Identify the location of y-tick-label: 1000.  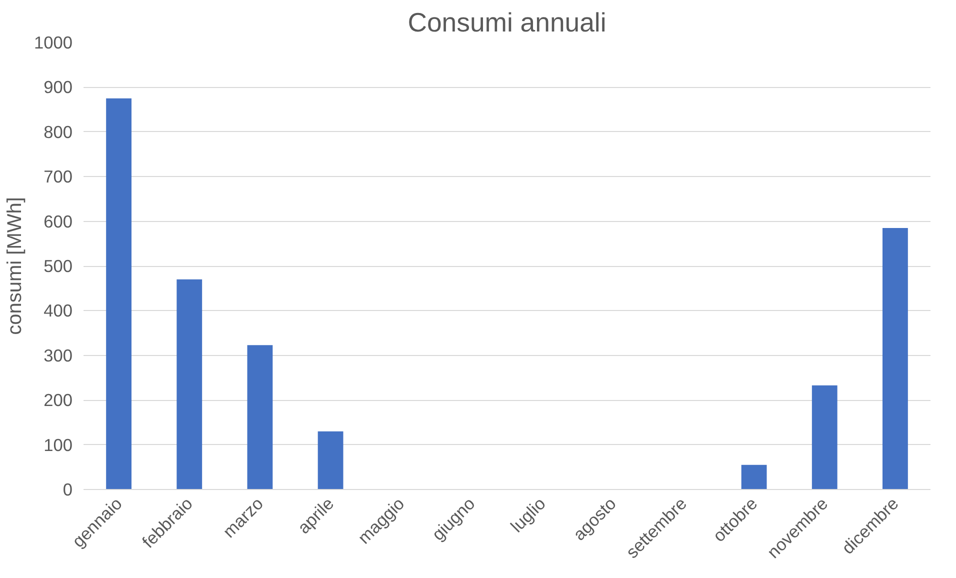
(53, 42).